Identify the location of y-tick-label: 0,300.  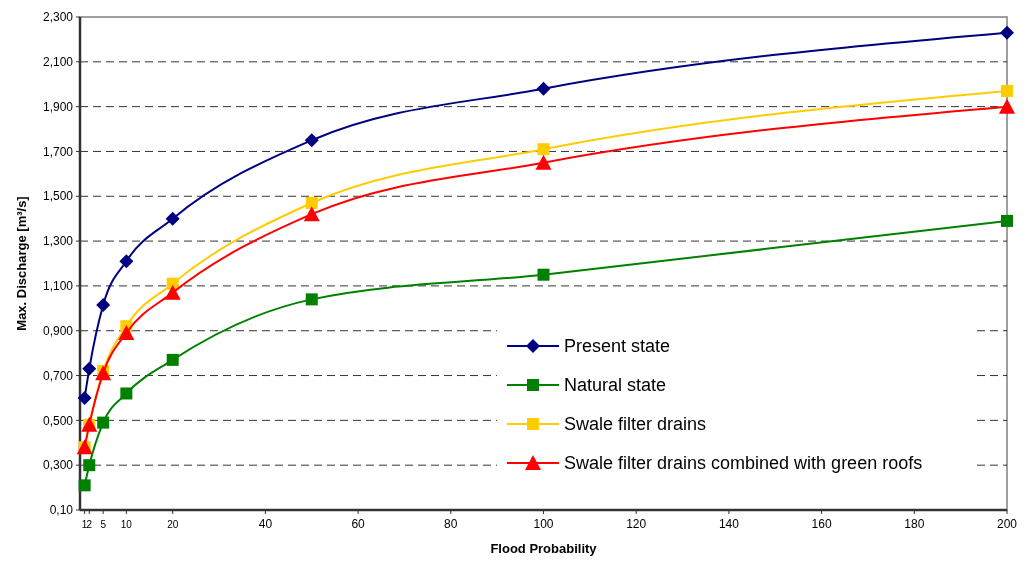
(58, 465).